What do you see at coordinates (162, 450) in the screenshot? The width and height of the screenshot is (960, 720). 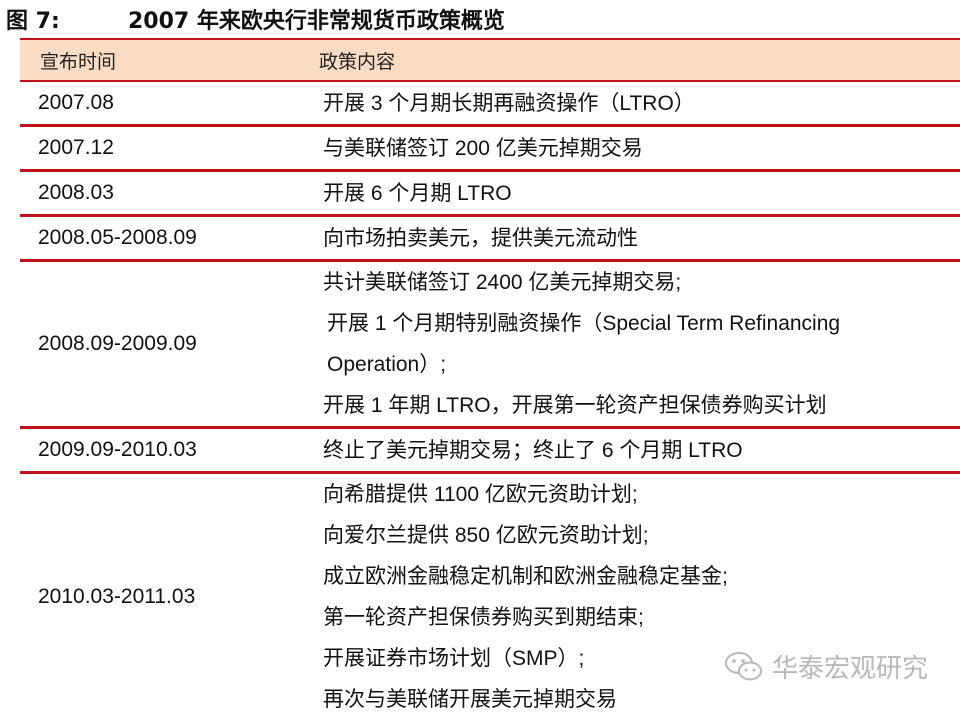 I see `row-date: 2009.09-2010.03` at bounding box center [162, 450].